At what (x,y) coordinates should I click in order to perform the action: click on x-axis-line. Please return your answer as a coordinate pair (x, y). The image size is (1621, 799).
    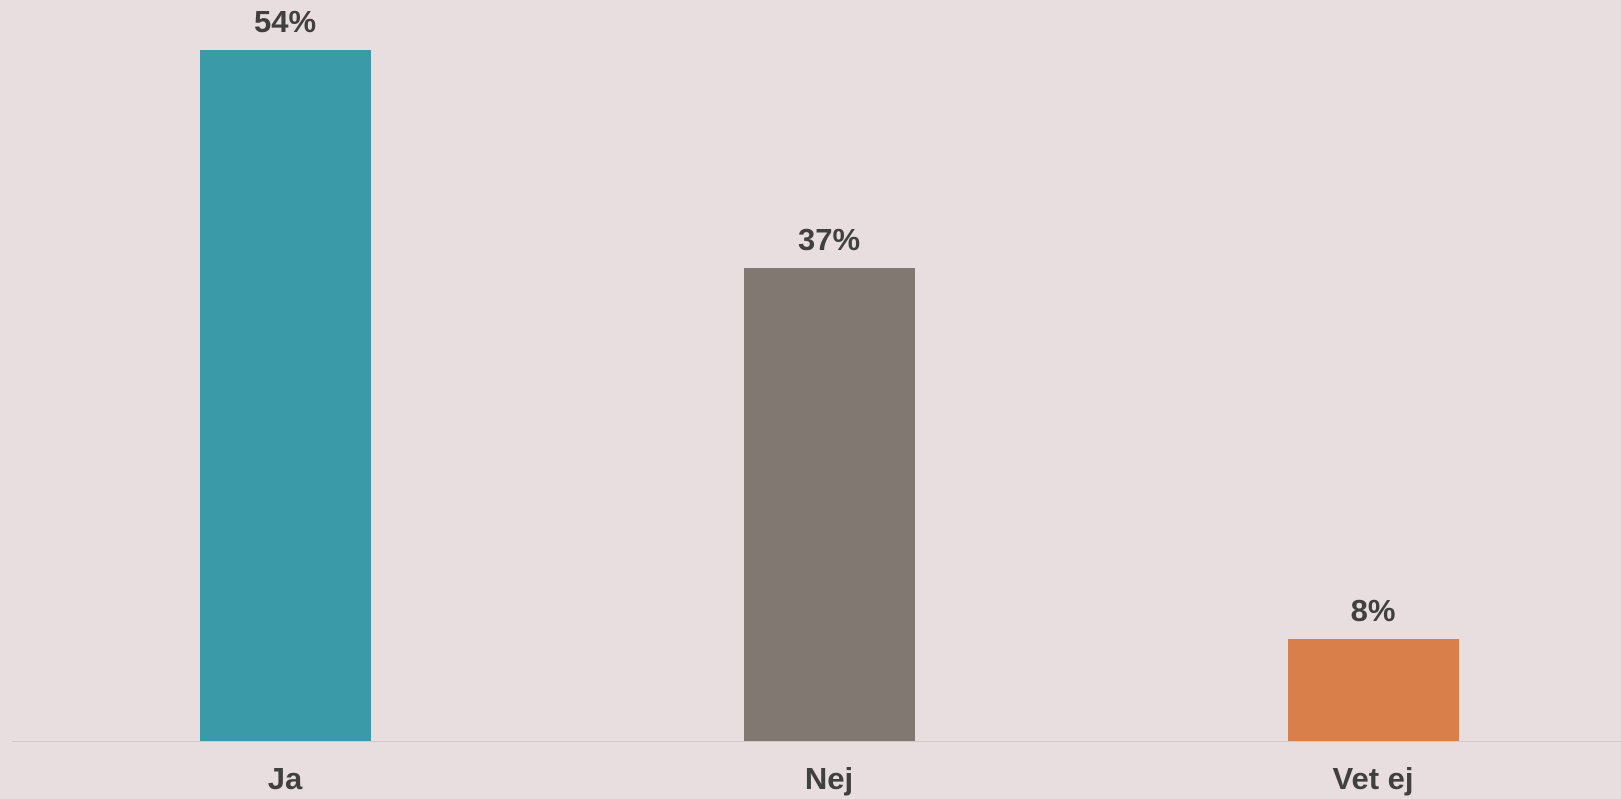
    Looking at the image, I should click on (816, 741).